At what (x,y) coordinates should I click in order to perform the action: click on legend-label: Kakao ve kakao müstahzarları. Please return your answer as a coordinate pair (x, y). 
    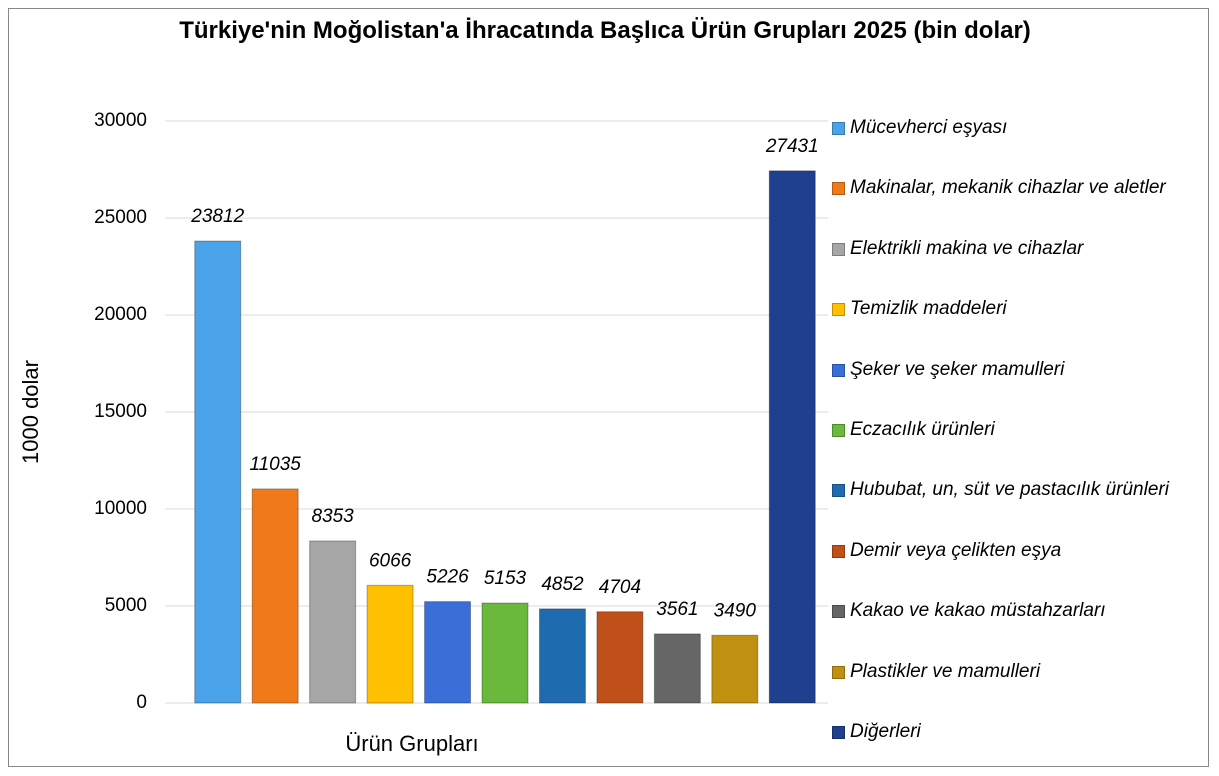
    Looking at the image, I should click on (978, 611).